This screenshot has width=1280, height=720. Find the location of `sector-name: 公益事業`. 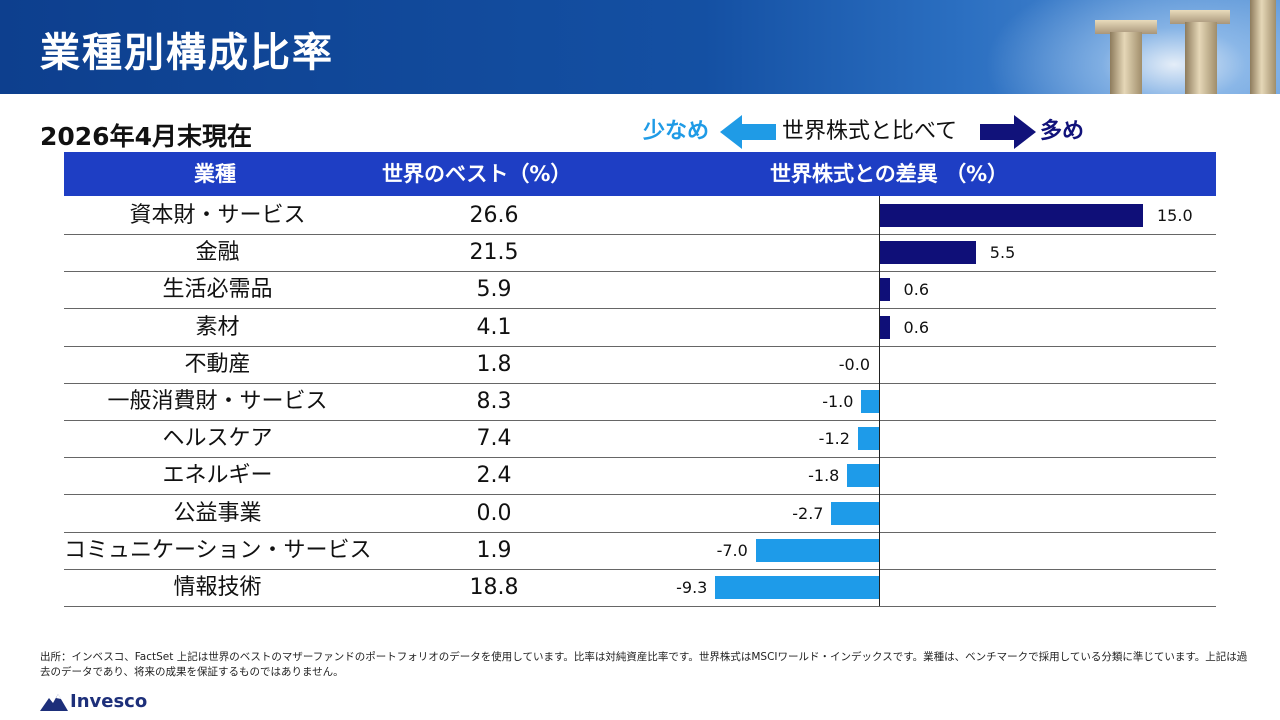

sector-name: 公益事業 is located at coordinates (217, 513).